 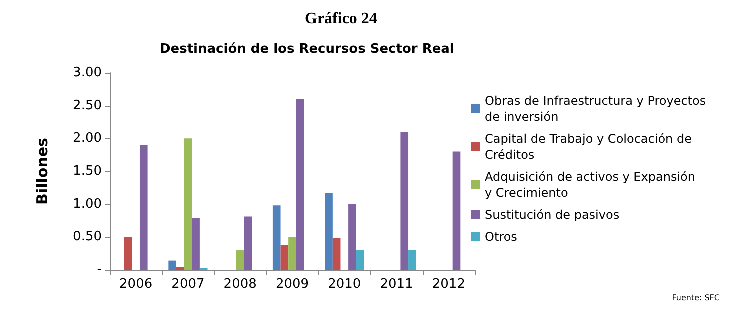 What do you see at coordinates (590, 147) in the screenshot?
I see `legend-label: Capital de Trabajo y Colocación de Créditos` at bounding box center [590, 147].